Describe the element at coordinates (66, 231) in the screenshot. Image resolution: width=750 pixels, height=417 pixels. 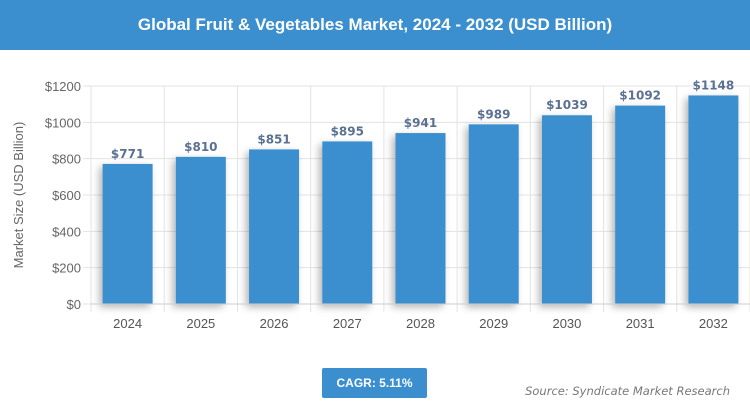
I see `y-tick-label: $400` at that location.